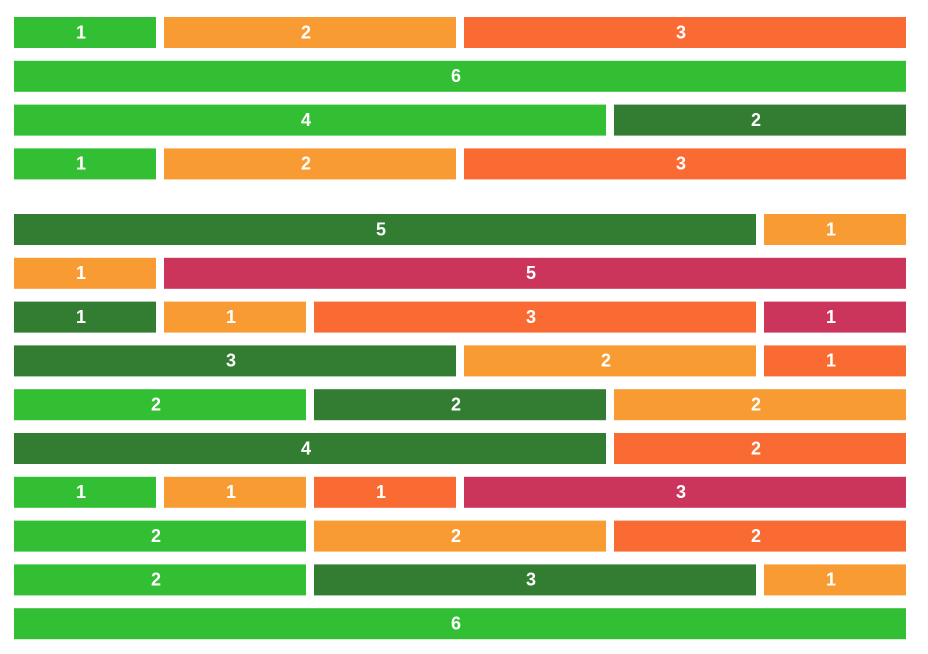  I want to click on bar-row: 1 1 1 3, so click(460, 492).